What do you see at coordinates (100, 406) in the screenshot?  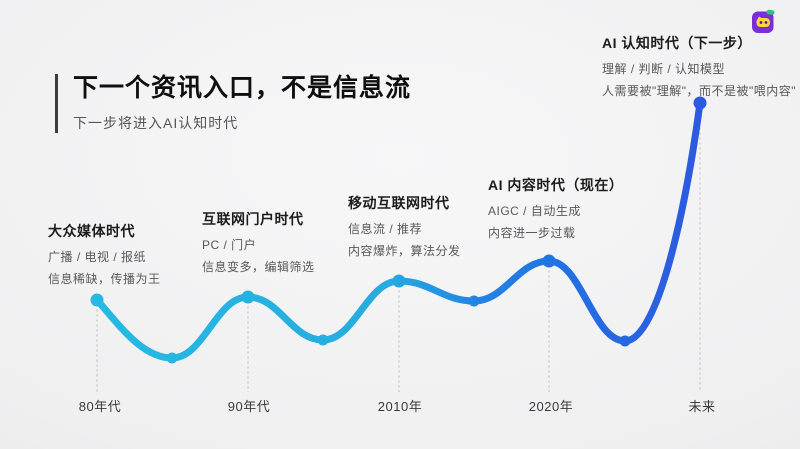 I see `axis-label-80s: 80年代` at bounding box center [100, 406].